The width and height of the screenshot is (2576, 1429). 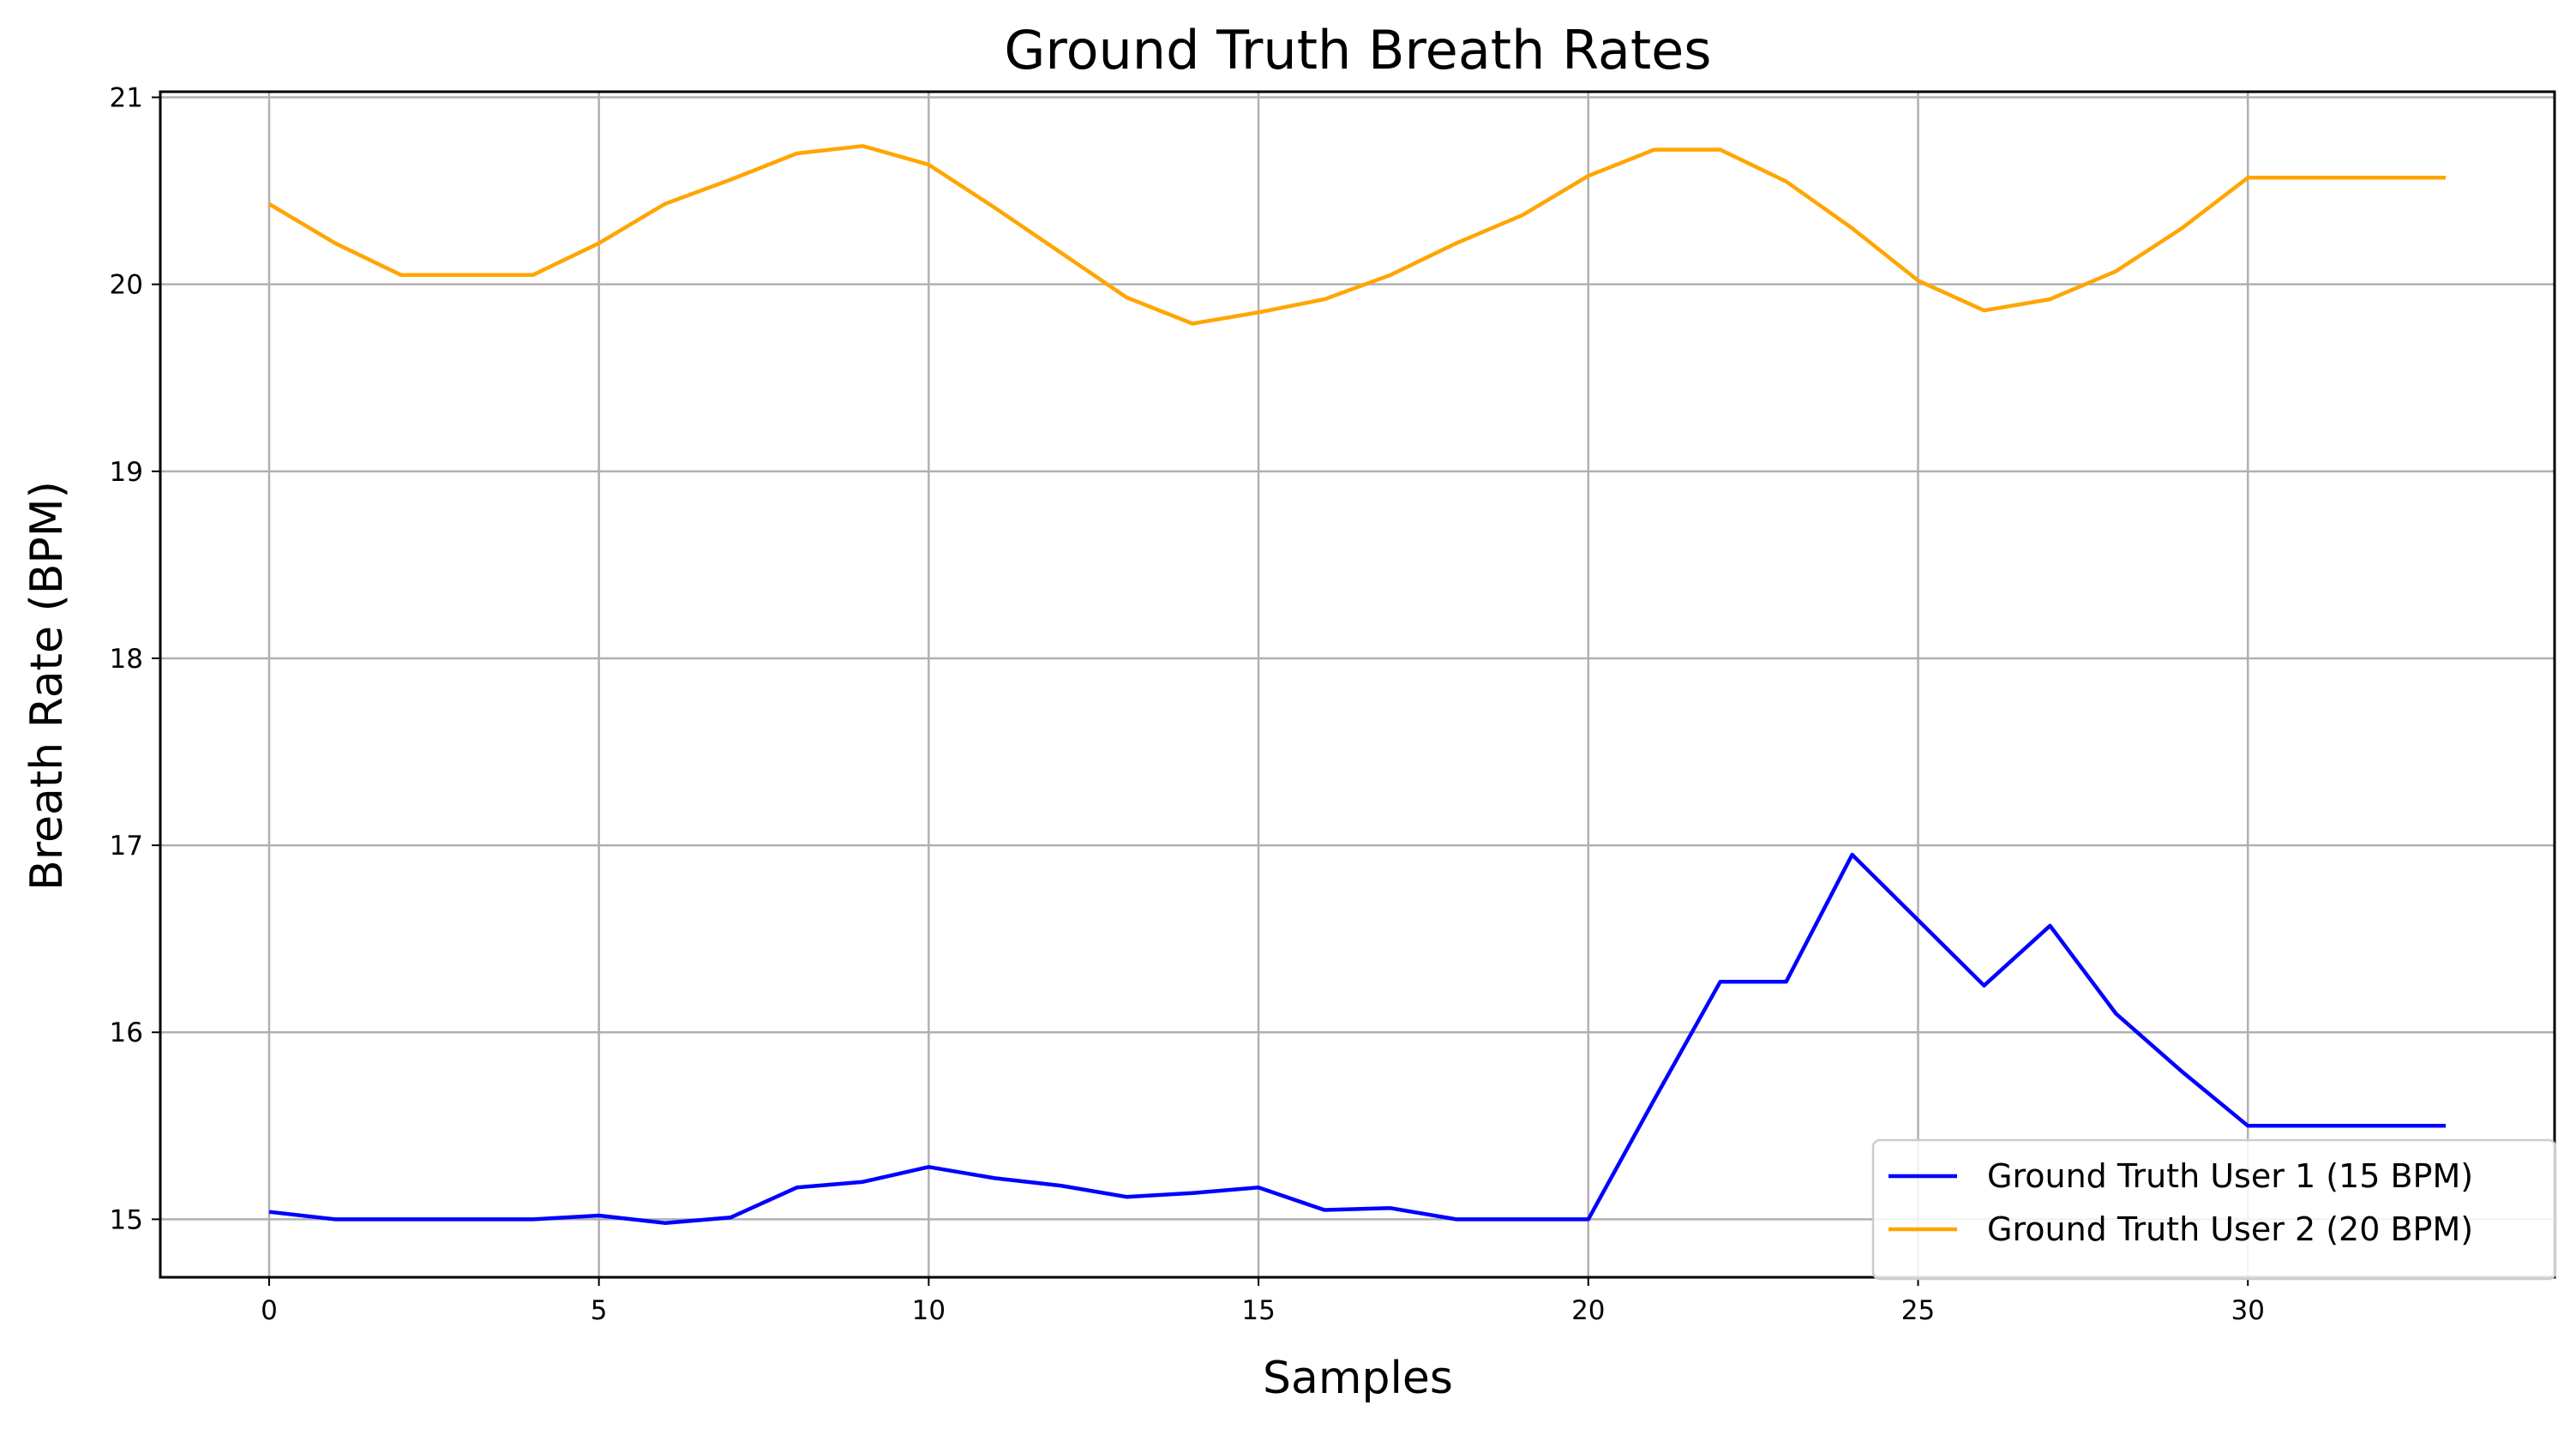 I want to click on y-tick-label: 21, so click(x=126, y=98).